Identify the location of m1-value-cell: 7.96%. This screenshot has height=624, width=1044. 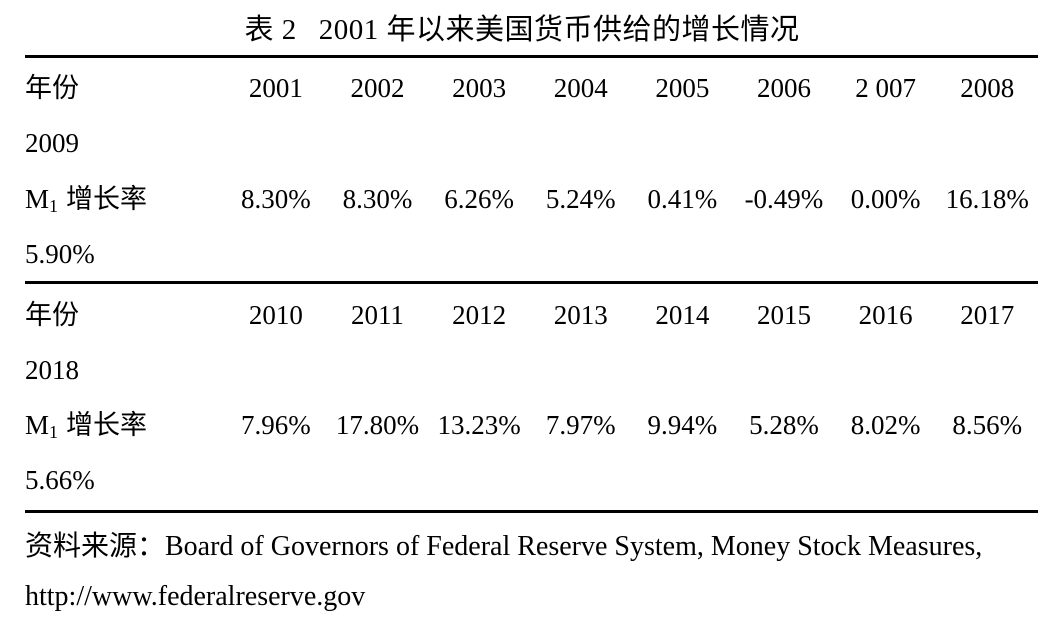
(275, 425).